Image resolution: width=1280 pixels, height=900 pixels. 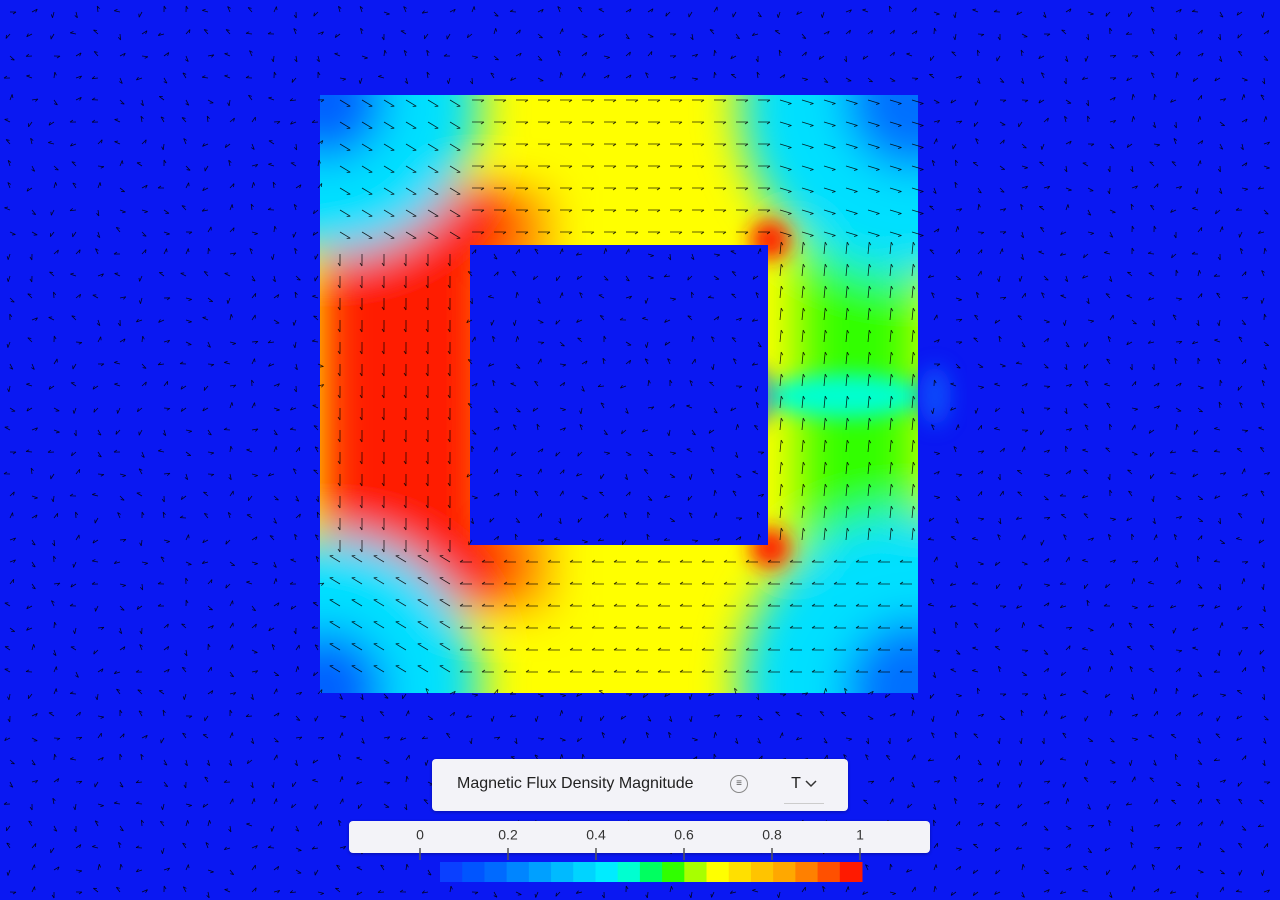 I want to click on menu-button: ≡, so click(x=739, y=784).